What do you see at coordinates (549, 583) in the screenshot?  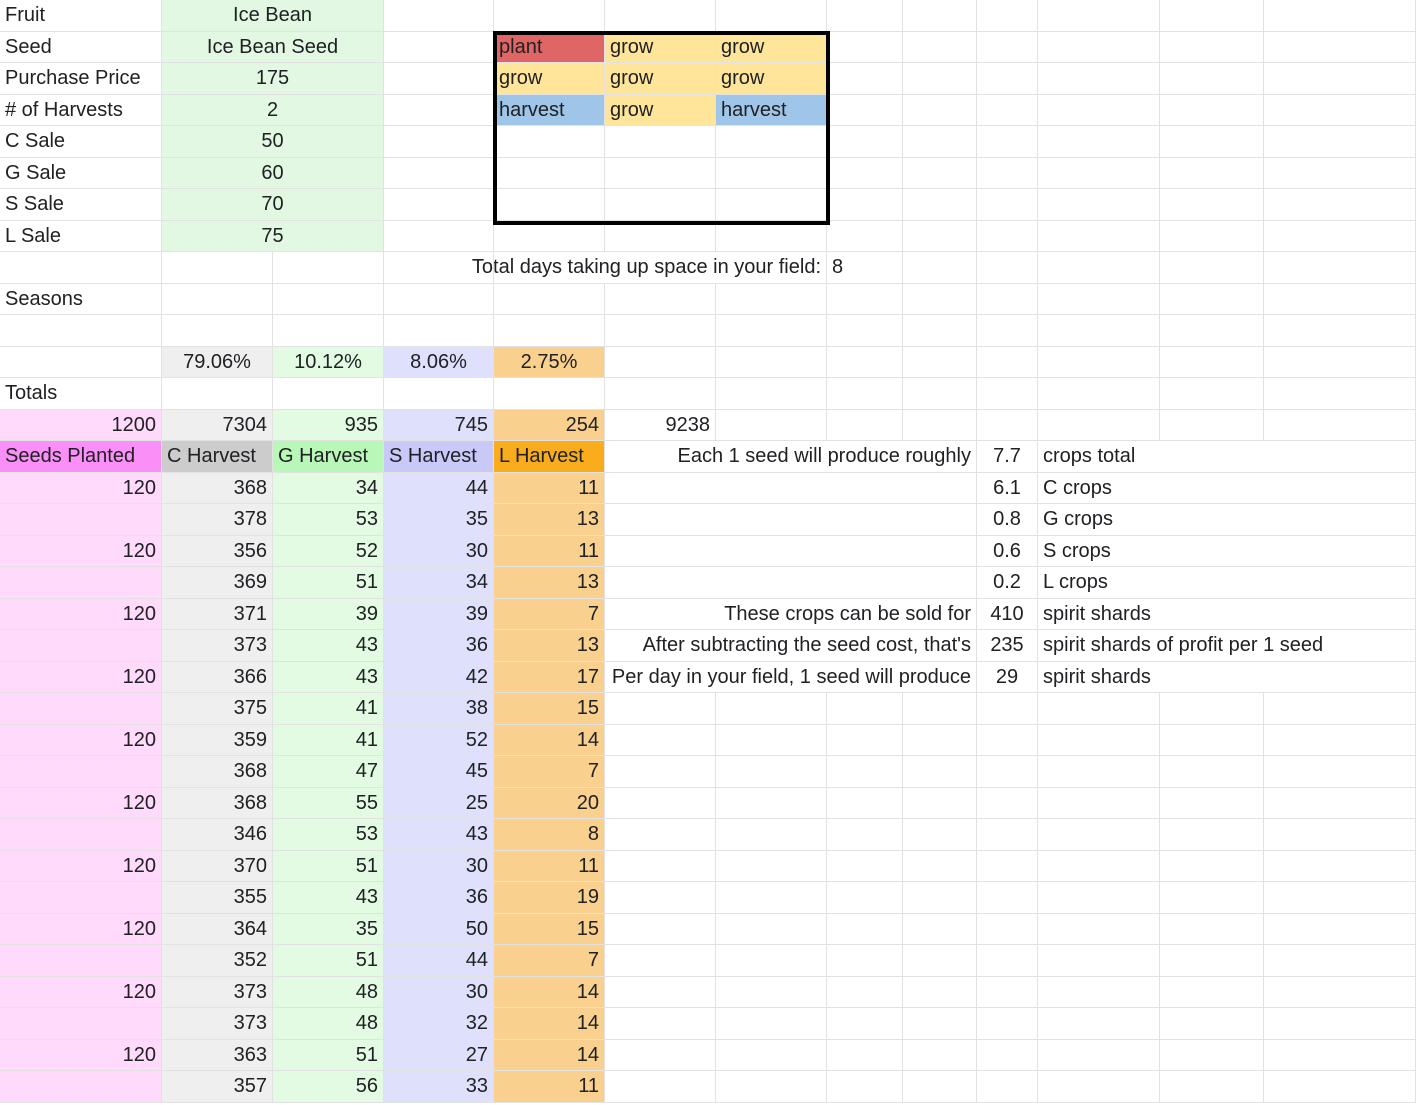 I see `harvest-cell: 13` at bounding box center [549, 583].